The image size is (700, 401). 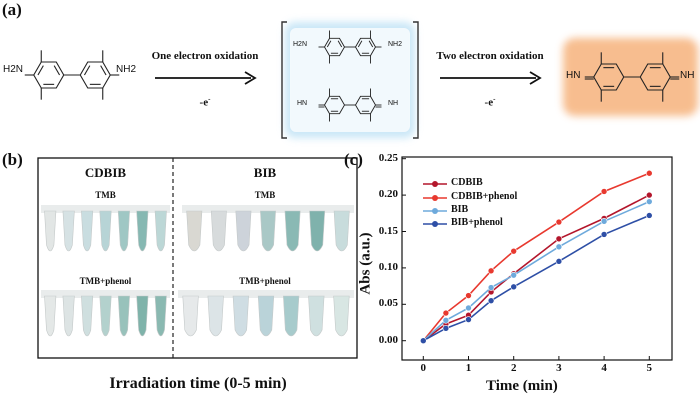 I want to click on intermediate-lower-right-group: NH, so click(x=393, y=103).